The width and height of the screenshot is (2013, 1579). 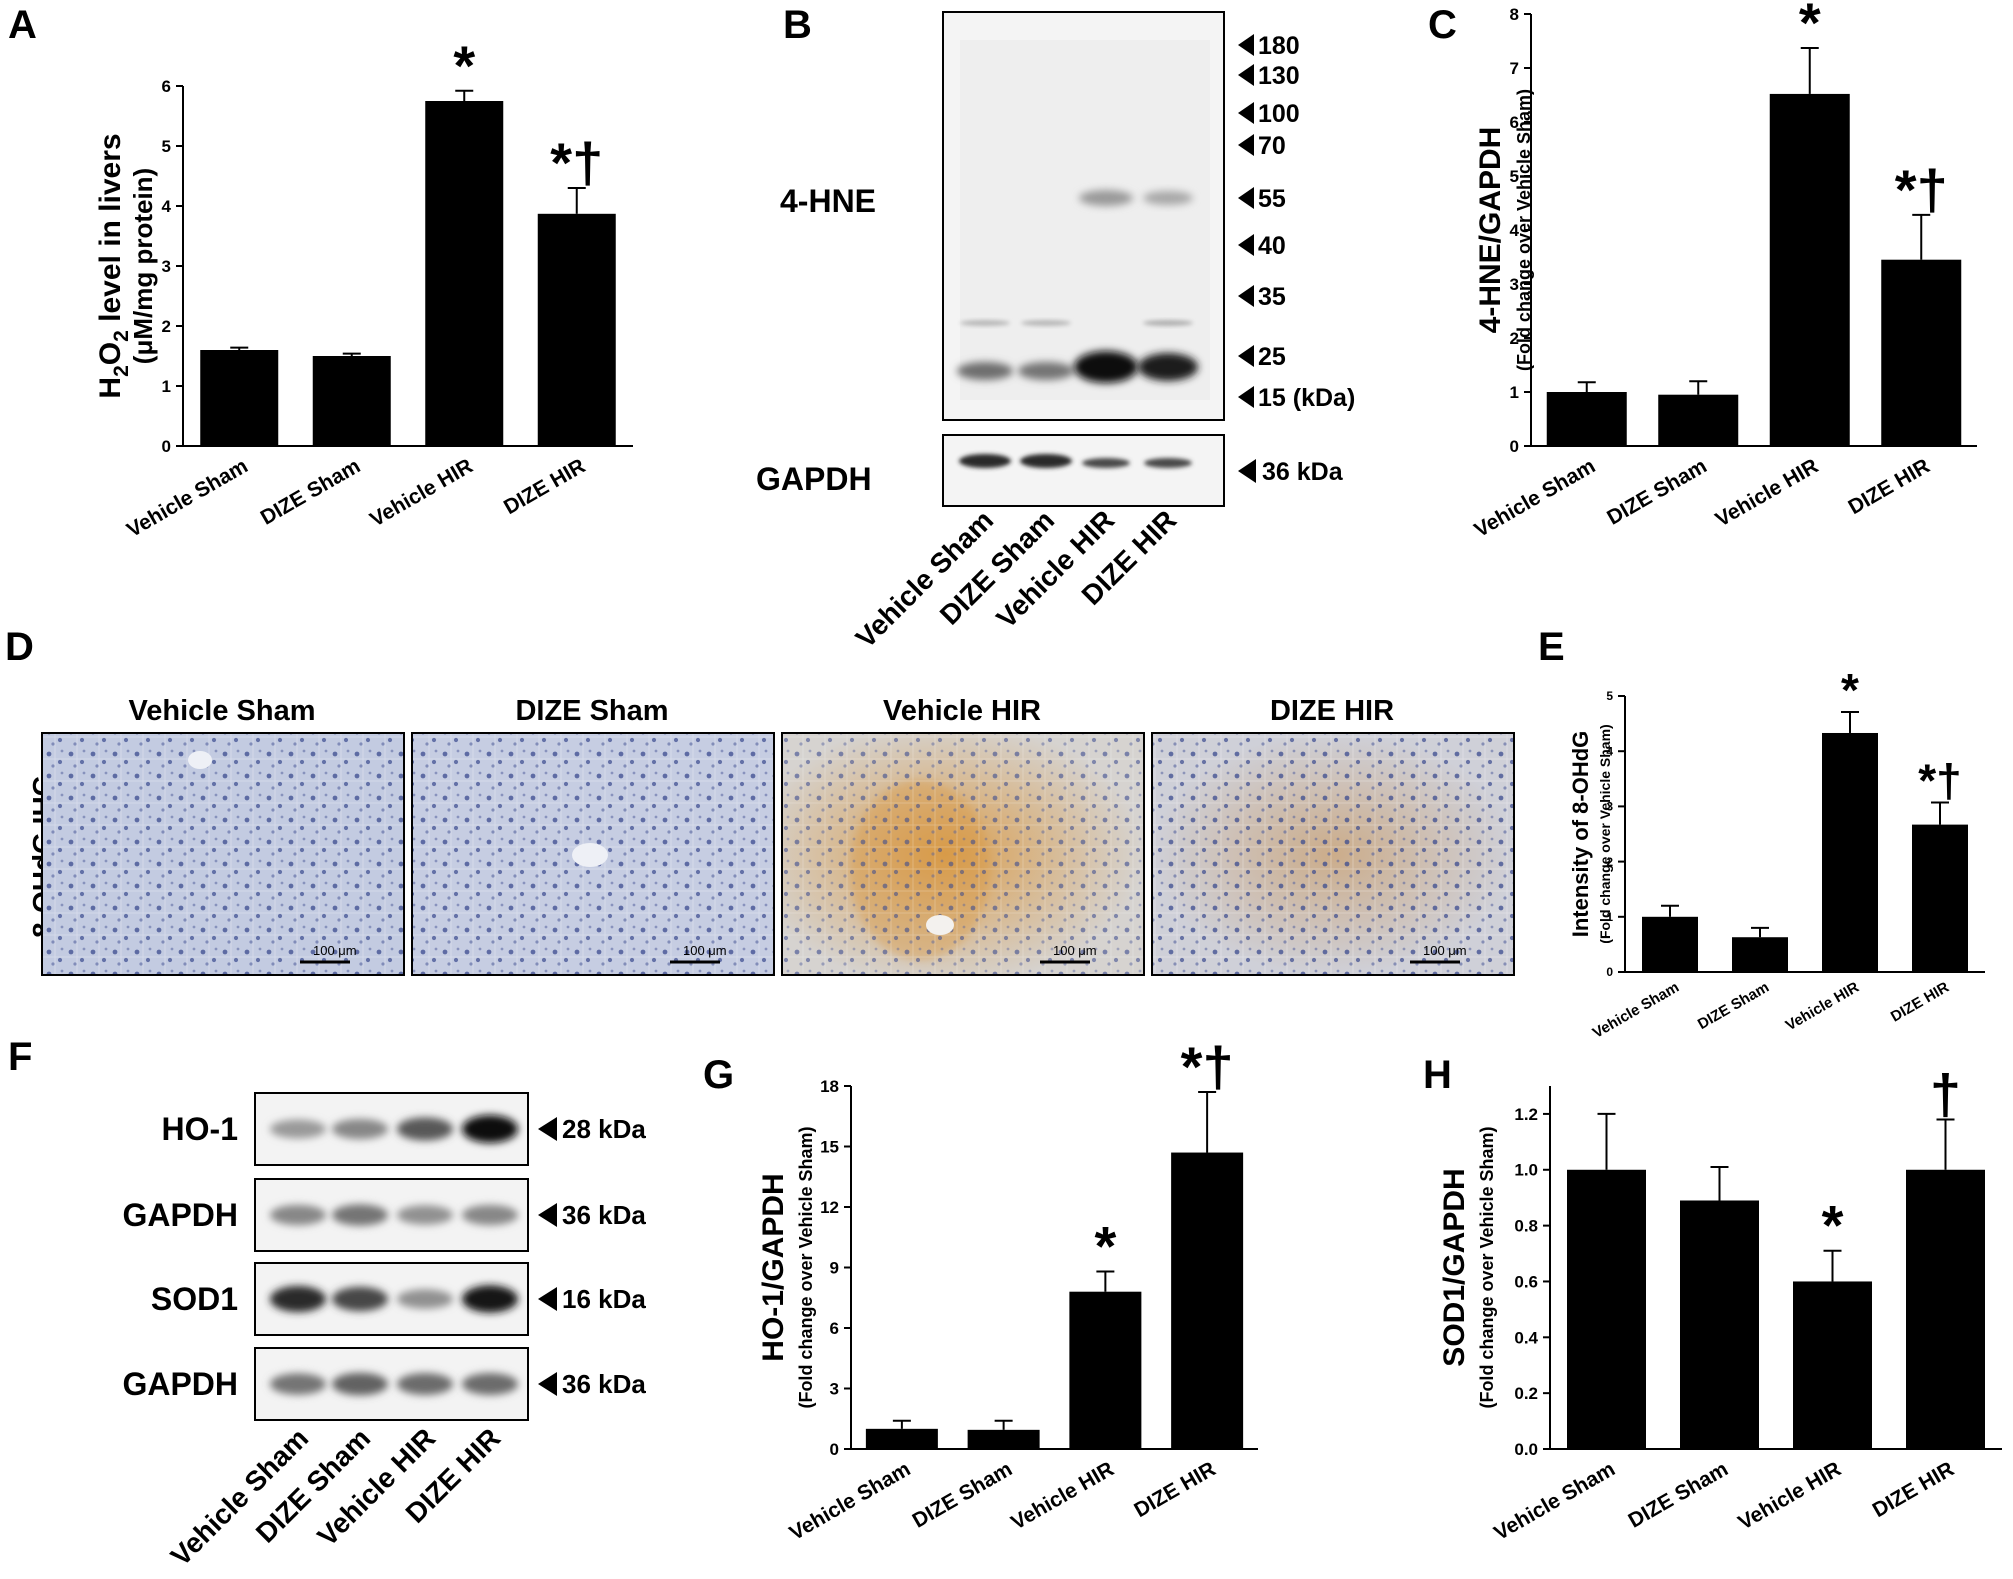 What do you see at coordinates (1733, 1006) in the screenshot?
I see `chart-e-category-label: DIZE Sham` at bounding box center [1733, 1006].